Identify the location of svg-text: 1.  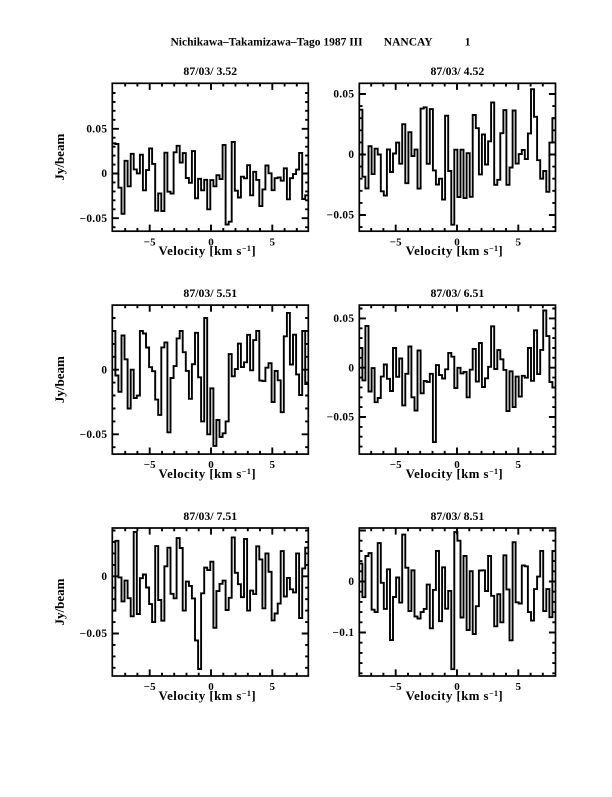
(468, 43).